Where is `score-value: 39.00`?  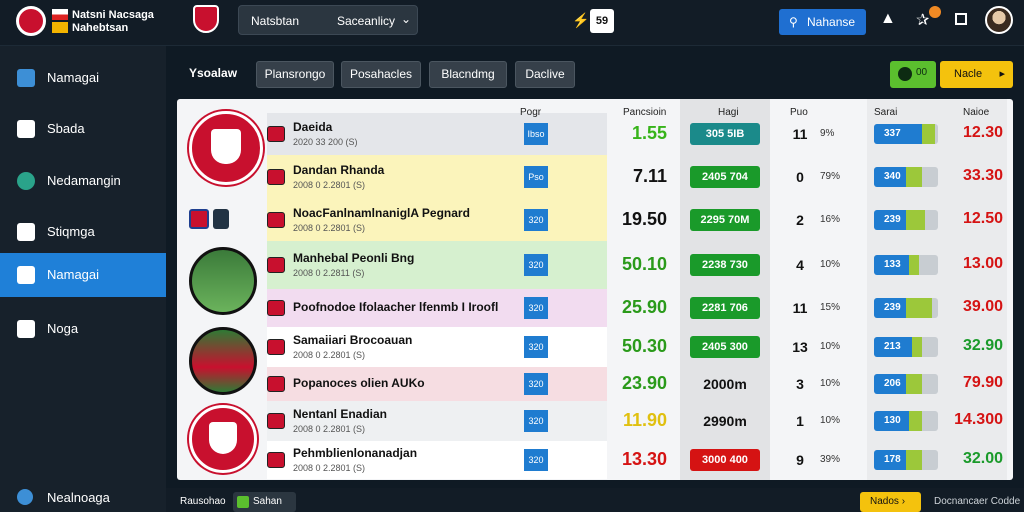
score-value: 39.00 is located at coordinates (982, 306).